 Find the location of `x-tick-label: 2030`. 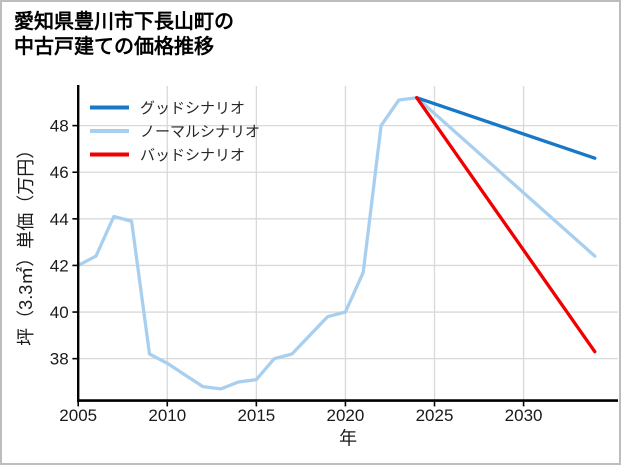

x-tick-label: 2030 is located at coordinates (524, 415).